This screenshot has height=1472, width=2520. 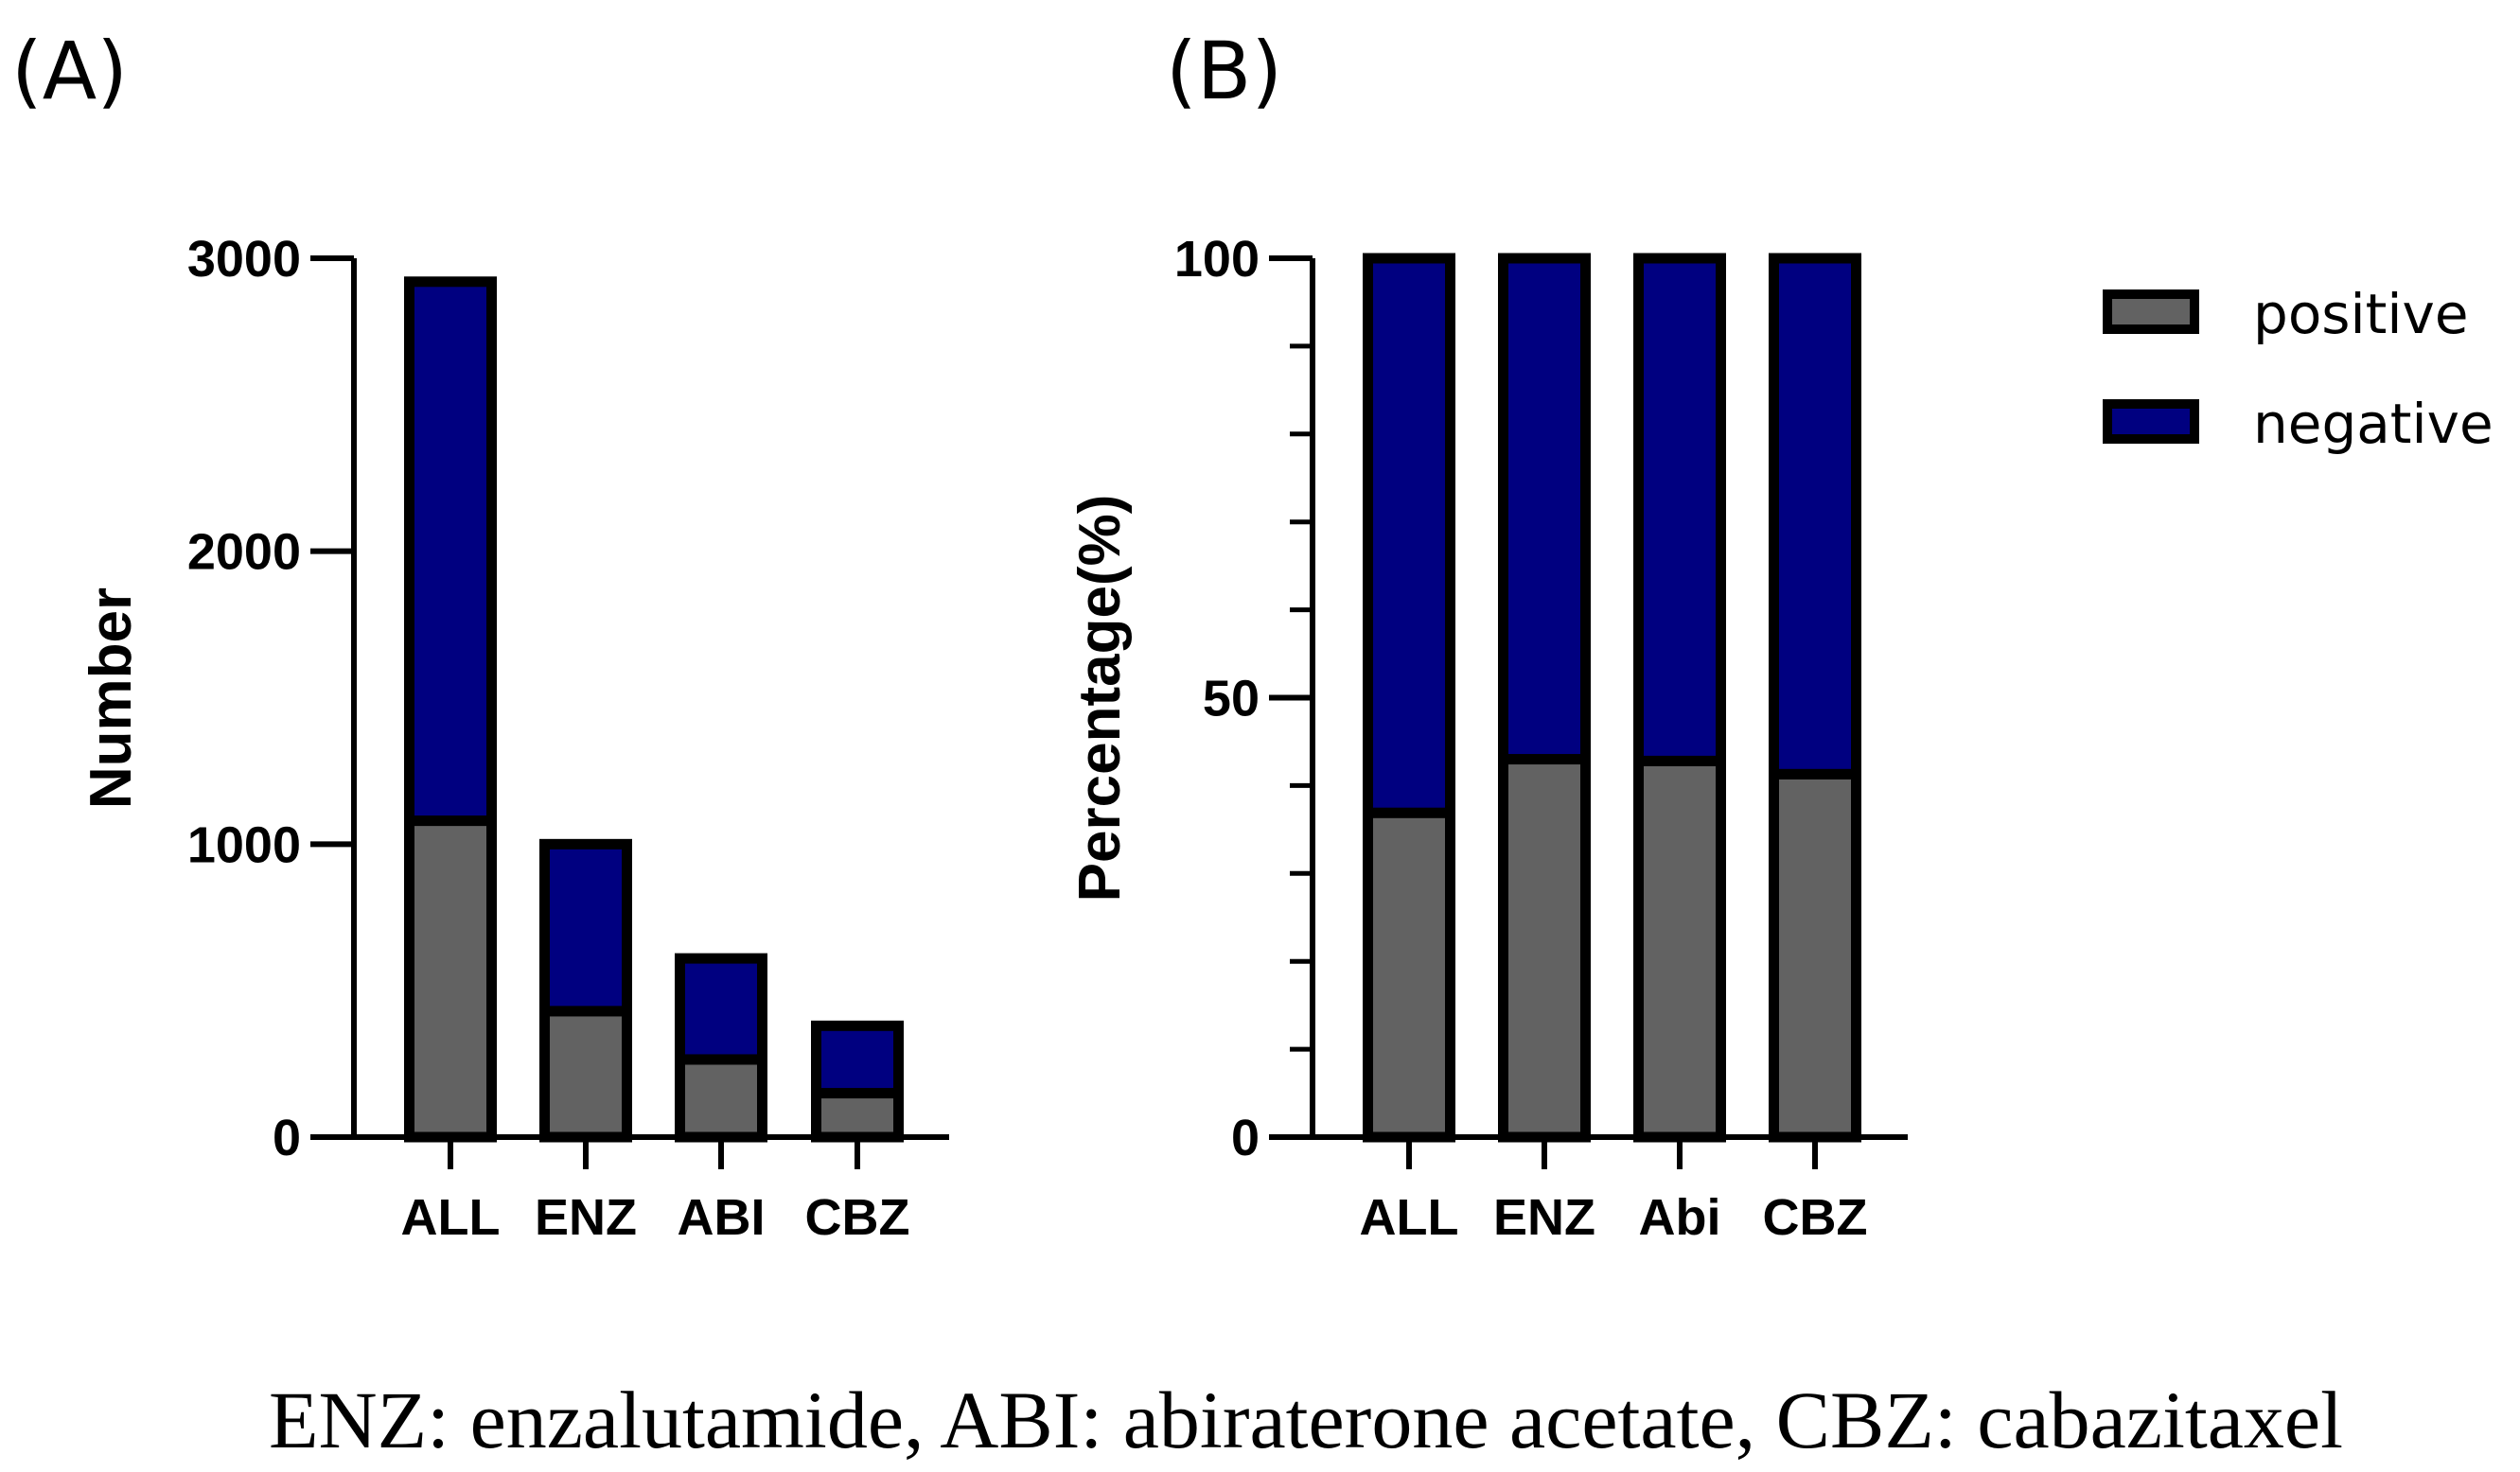 I want to click on chart-a-y-tick-label: 3000, so click(x=244, y=259).